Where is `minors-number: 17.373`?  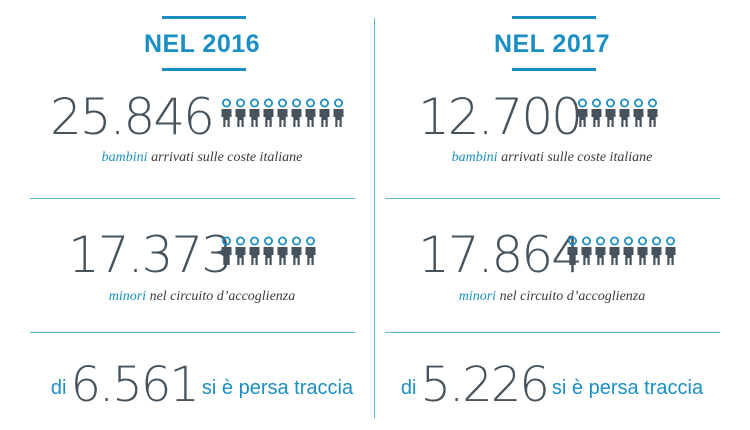
minors-number: 17.373 is located at coordinates (150, 255).